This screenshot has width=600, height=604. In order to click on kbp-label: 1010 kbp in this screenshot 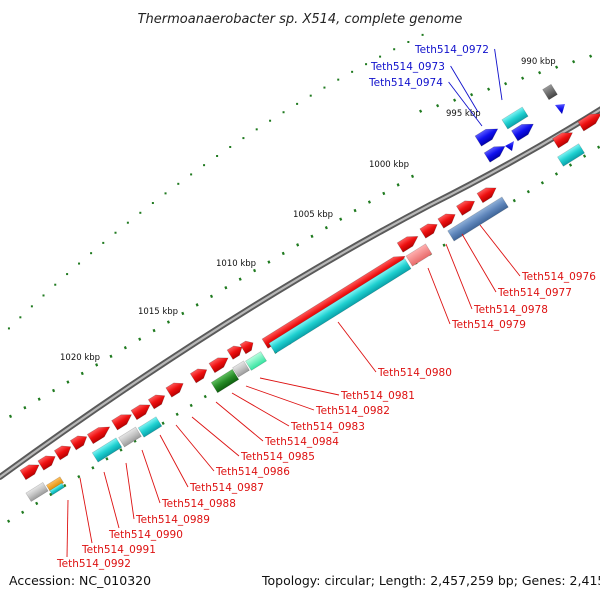, I will do `click(236, 264)`.